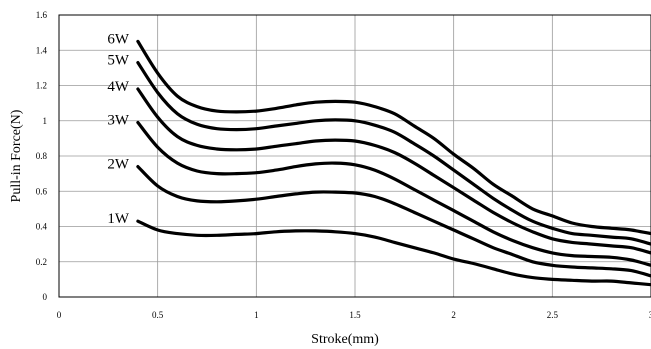 This screenshot has width=651, height=349. Describe the element at coordinates (42, 227) in the screenshot. I see `y-tick-label: 0.4` at that location.